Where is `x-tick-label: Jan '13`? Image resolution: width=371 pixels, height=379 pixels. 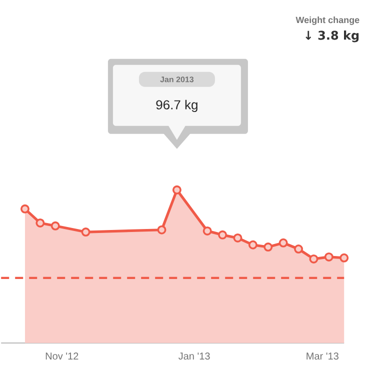 x-tick-label: Jan '13 is located at coordinates (194, 356).